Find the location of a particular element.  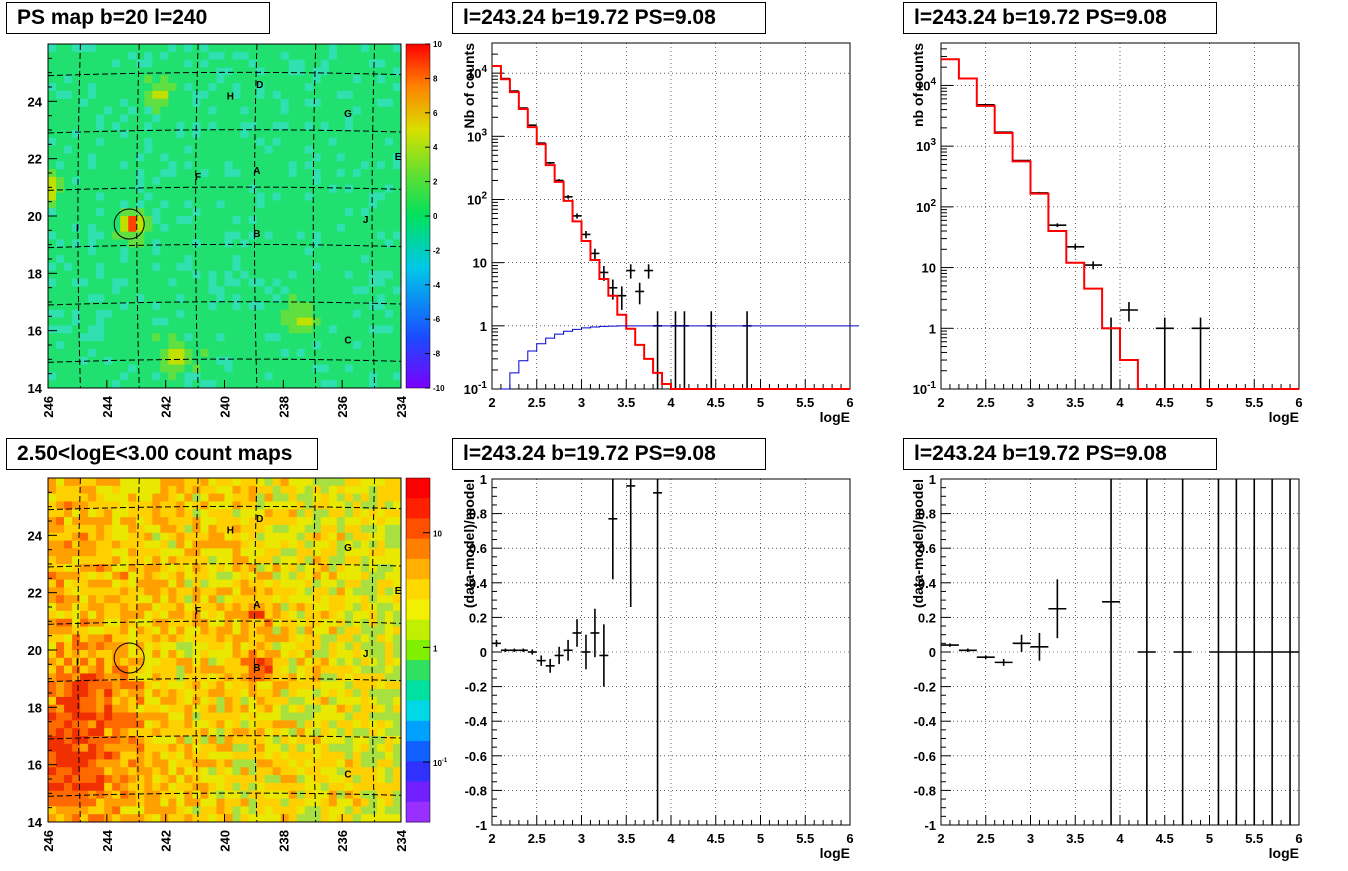

residual-right-xtick: 4 is located at coordinates (1120, 838).